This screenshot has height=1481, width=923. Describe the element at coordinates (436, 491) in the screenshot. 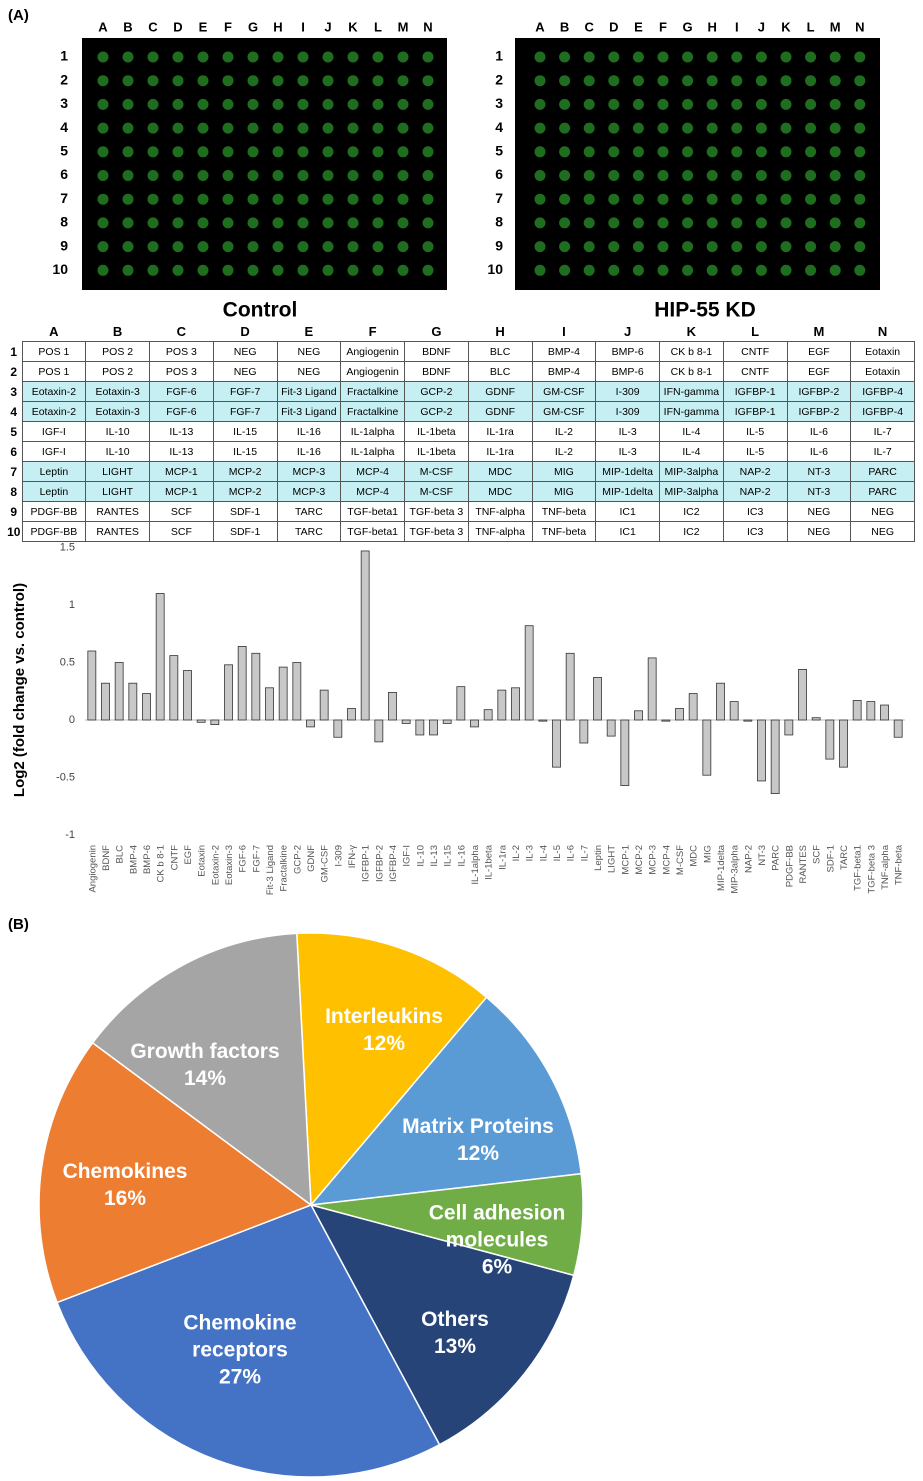

I see `table-cell: M-CSF` at that location.